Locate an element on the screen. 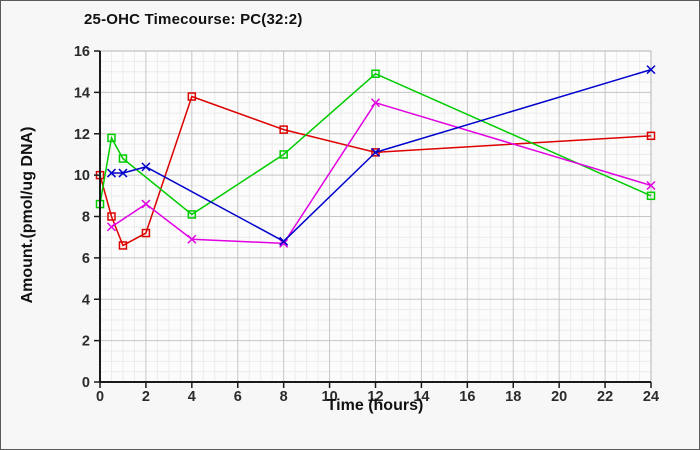  y-tick-label: 14 is located at coordinates (82, 93).